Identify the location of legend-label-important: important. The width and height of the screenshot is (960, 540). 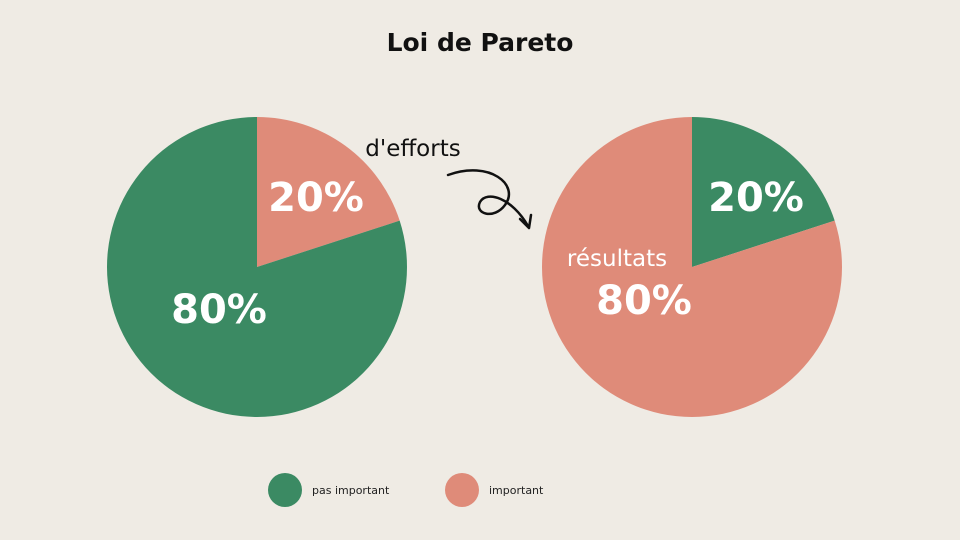
(516, 490).